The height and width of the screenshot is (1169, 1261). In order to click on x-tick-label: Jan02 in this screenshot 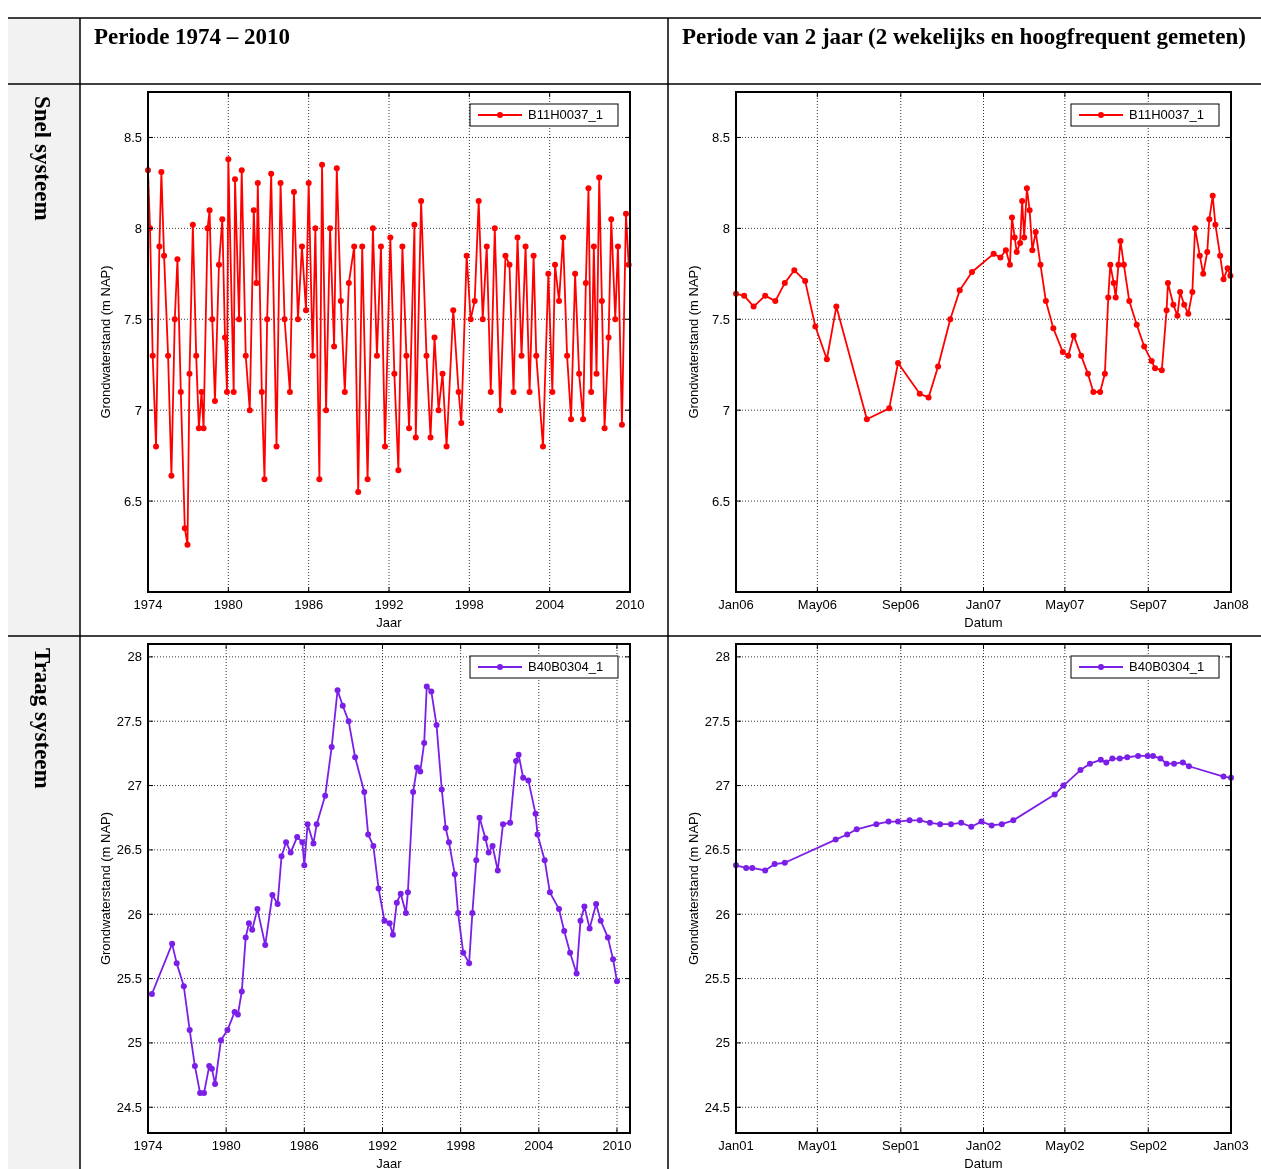, I will do `click(983, 1145)`.